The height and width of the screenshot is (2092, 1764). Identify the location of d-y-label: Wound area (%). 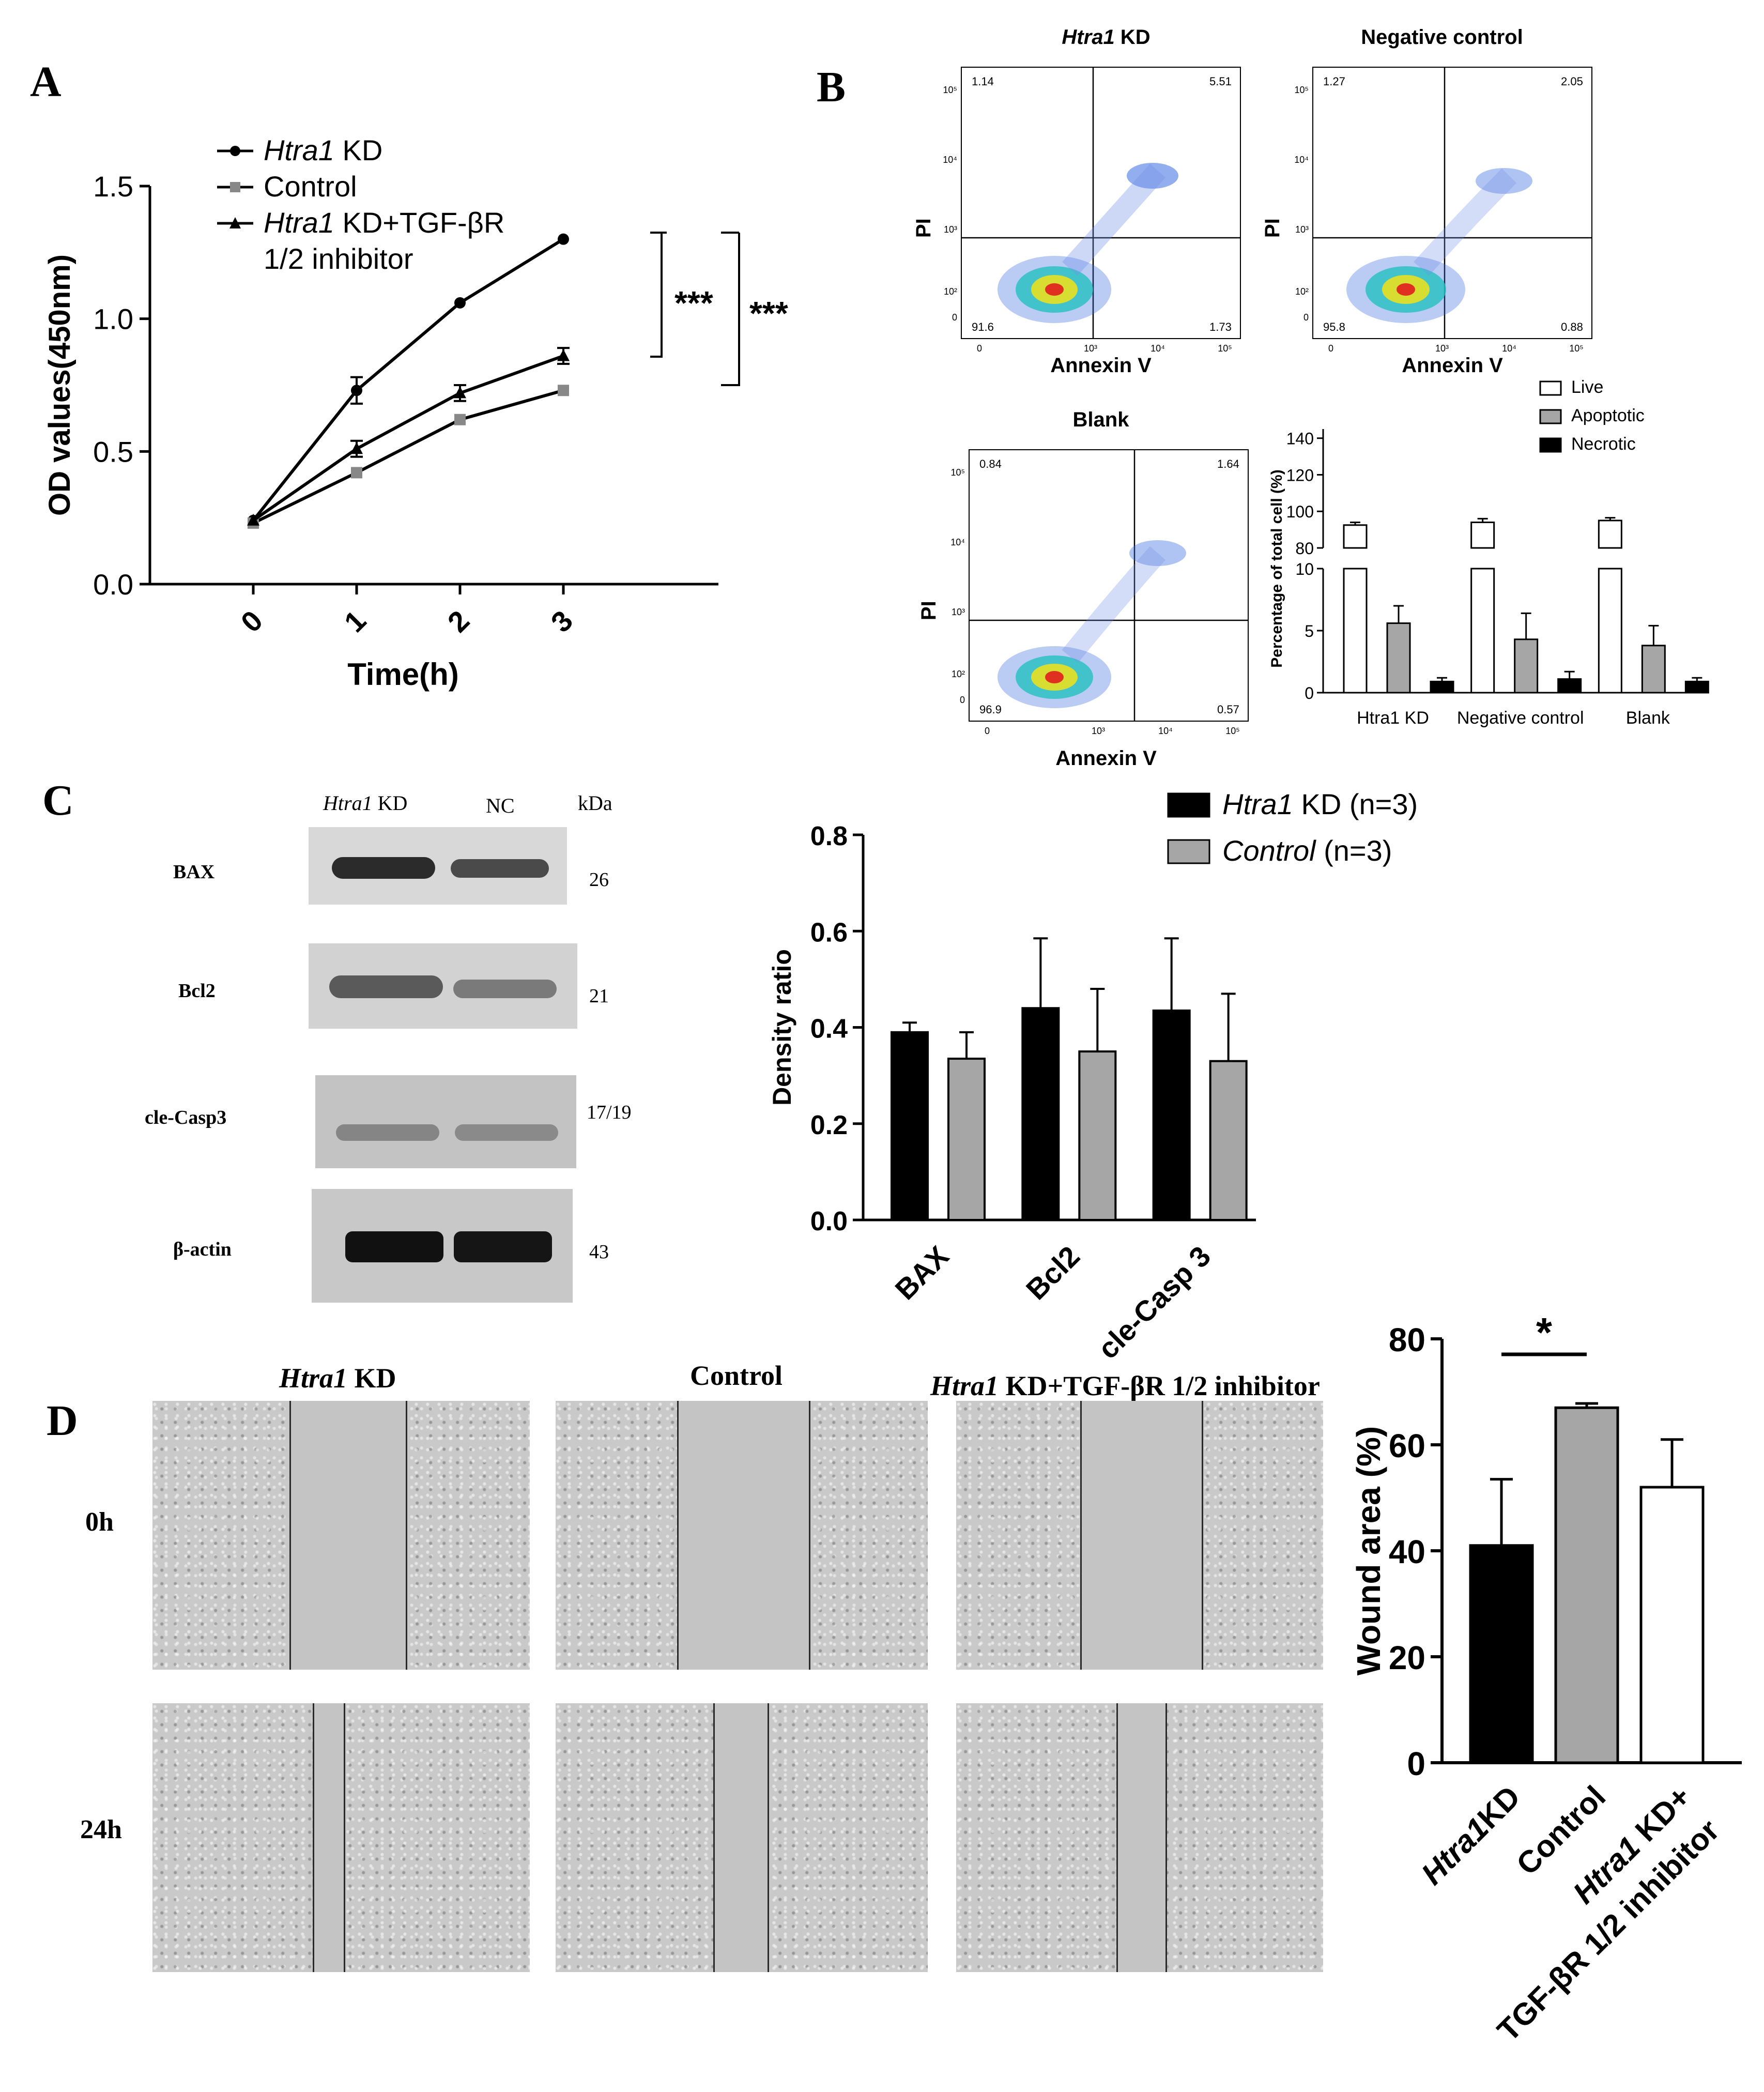
(1368, 1550).